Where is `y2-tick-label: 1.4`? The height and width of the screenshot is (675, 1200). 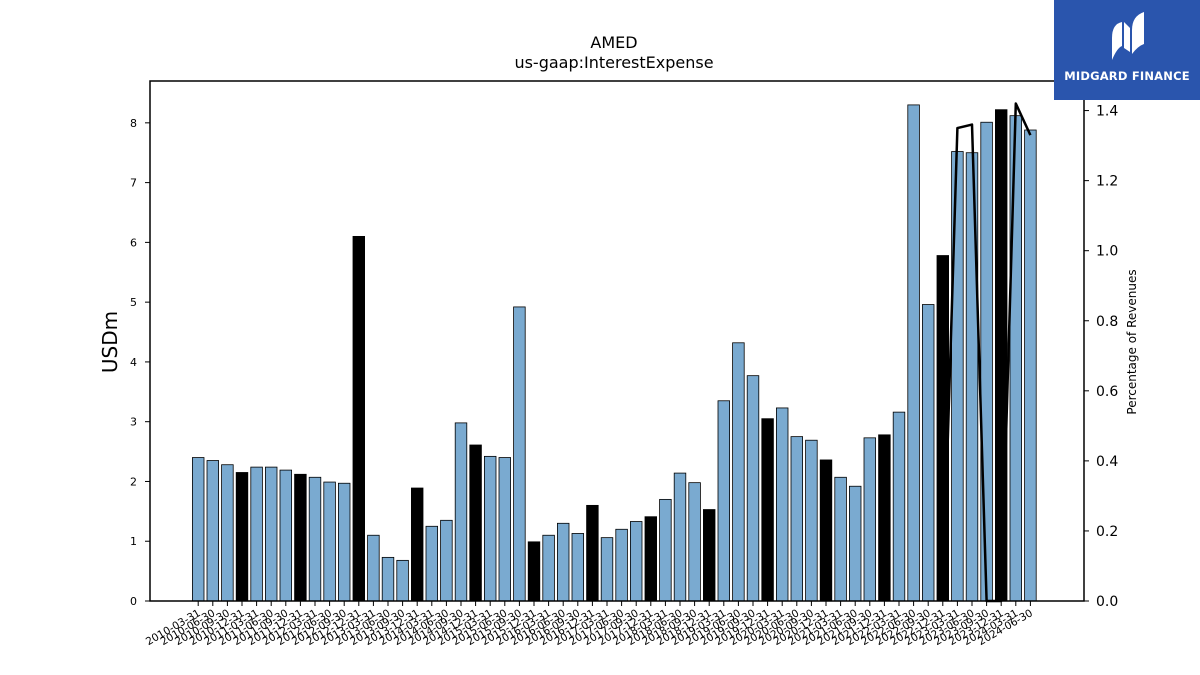 y2-tick-label: 1.4 is located at coordinates (1107, 112).